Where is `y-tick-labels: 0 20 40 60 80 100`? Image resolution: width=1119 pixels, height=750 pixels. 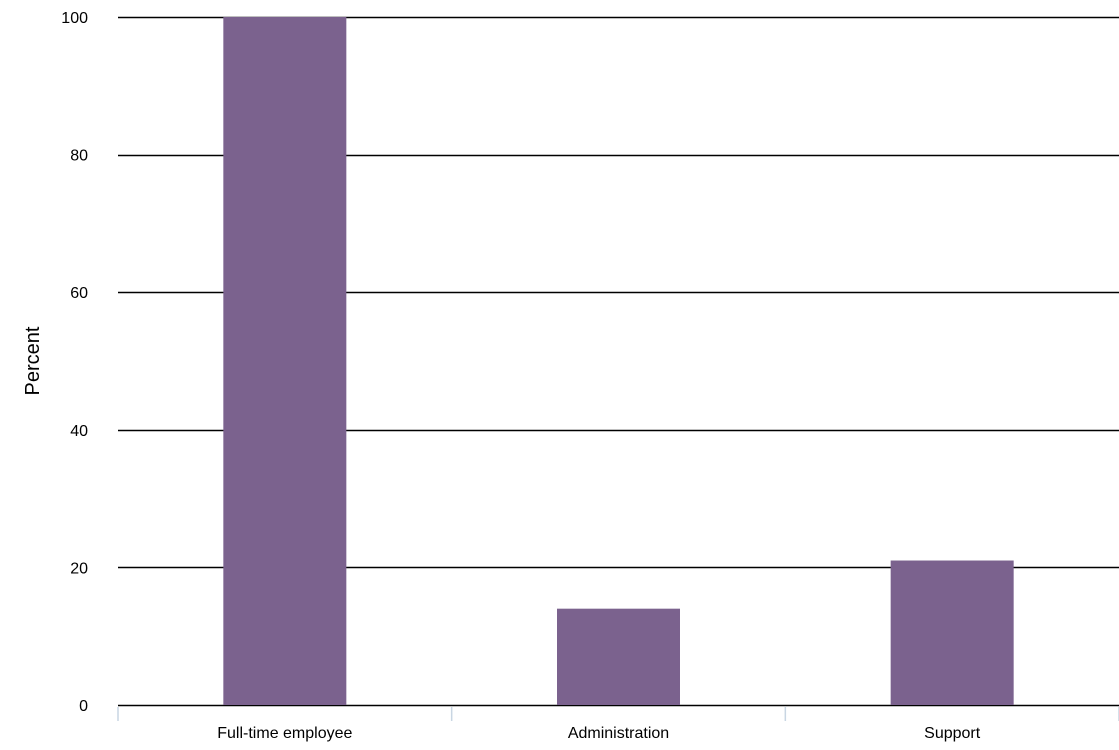 y-tick-labels: 0 20 40 60 80 100 is located at coordinates (74, 362).